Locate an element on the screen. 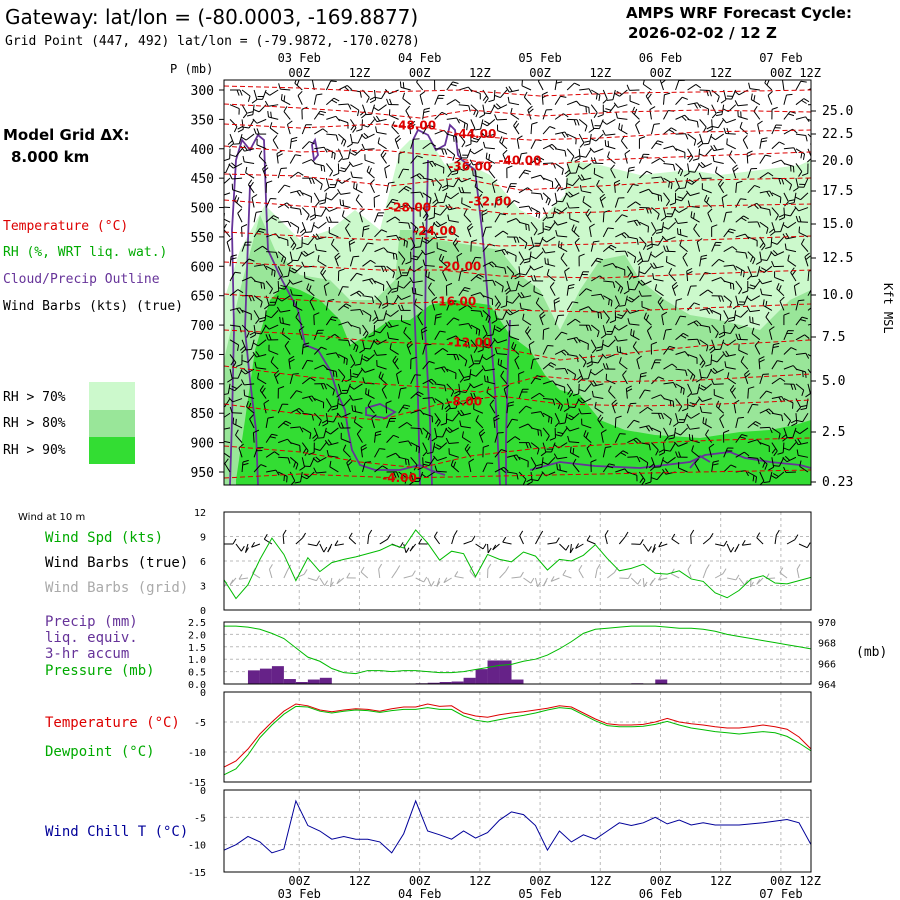  temperature-contour-label: -24.00 is located at coordinates (434, 231).